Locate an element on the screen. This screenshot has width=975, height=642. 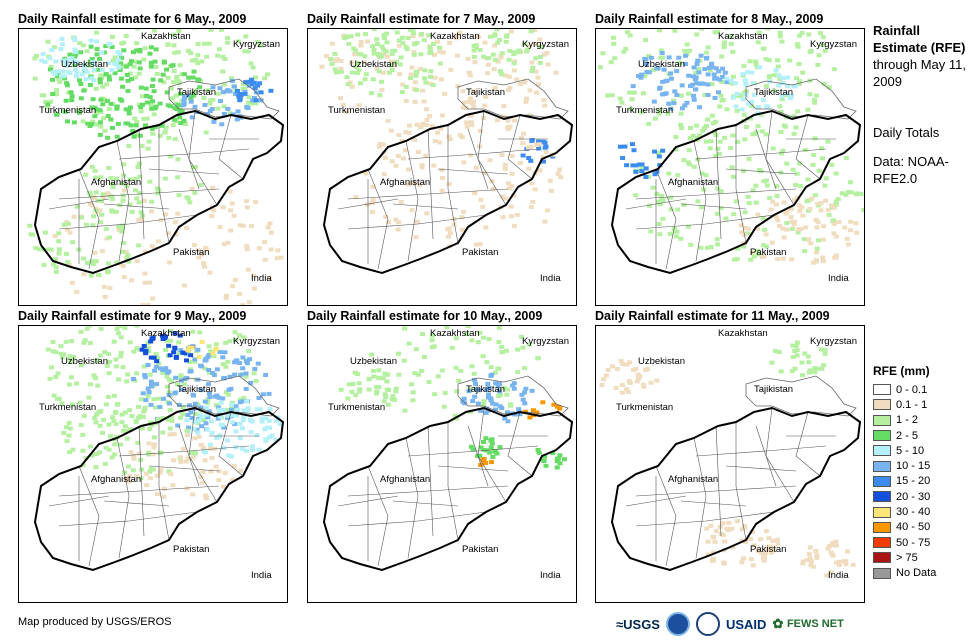
tajikistan-boundary is located at coordinates (801, 99).